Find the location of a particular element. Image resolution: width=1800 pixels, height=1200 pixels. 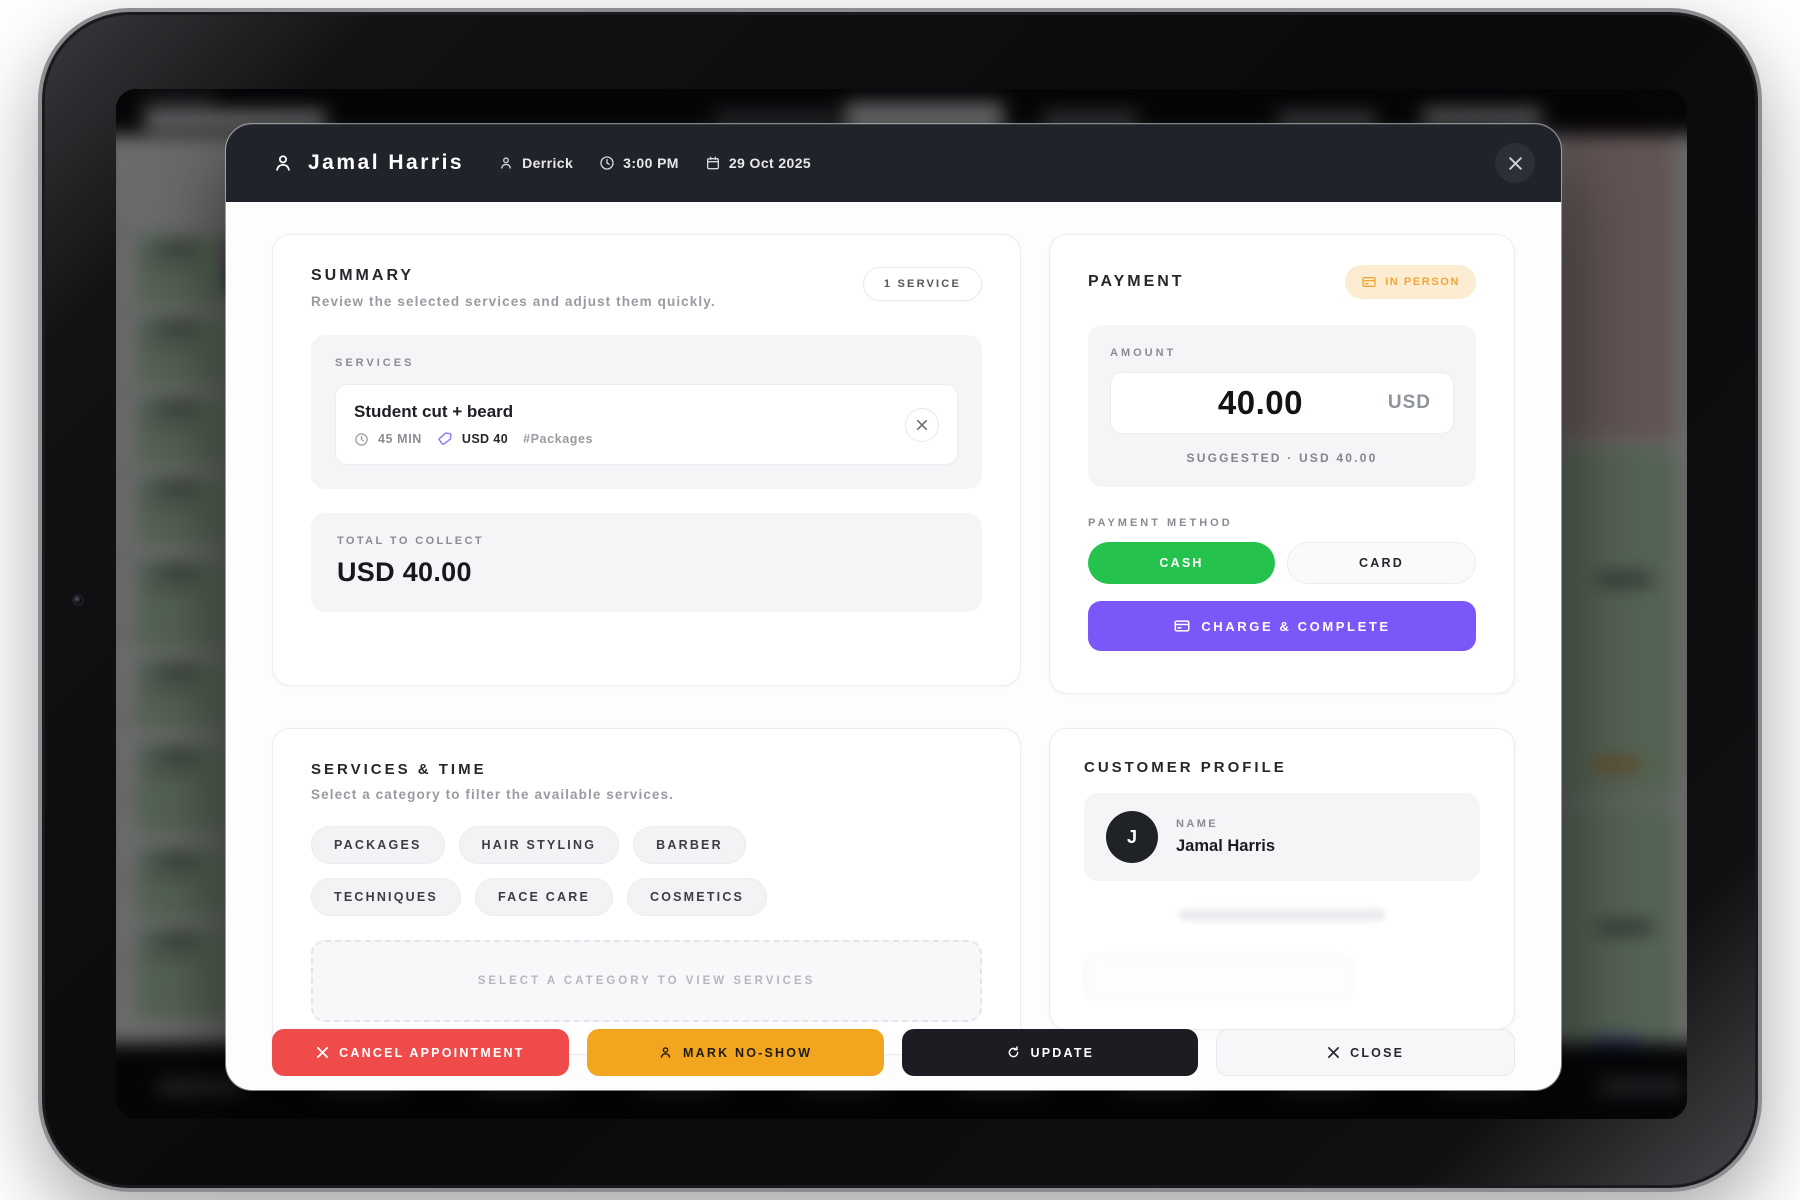

amount-panel: AMOUNT 40.00 USD SUGGESTED · USD 40.00 is located at coordinates (1282, 406).